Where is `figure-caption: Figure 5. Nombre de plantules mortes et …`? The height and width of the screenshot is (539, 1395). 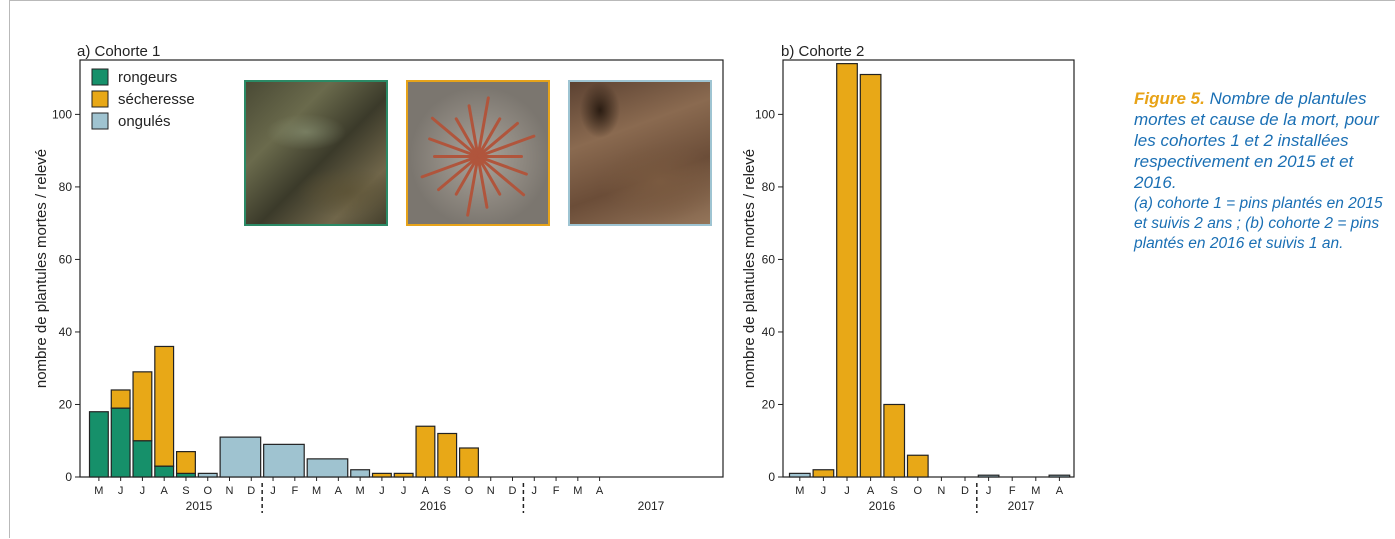 figure-caption: Figure 5. Nombre de plantules mortes et … is located at coordinates (1260, 171).